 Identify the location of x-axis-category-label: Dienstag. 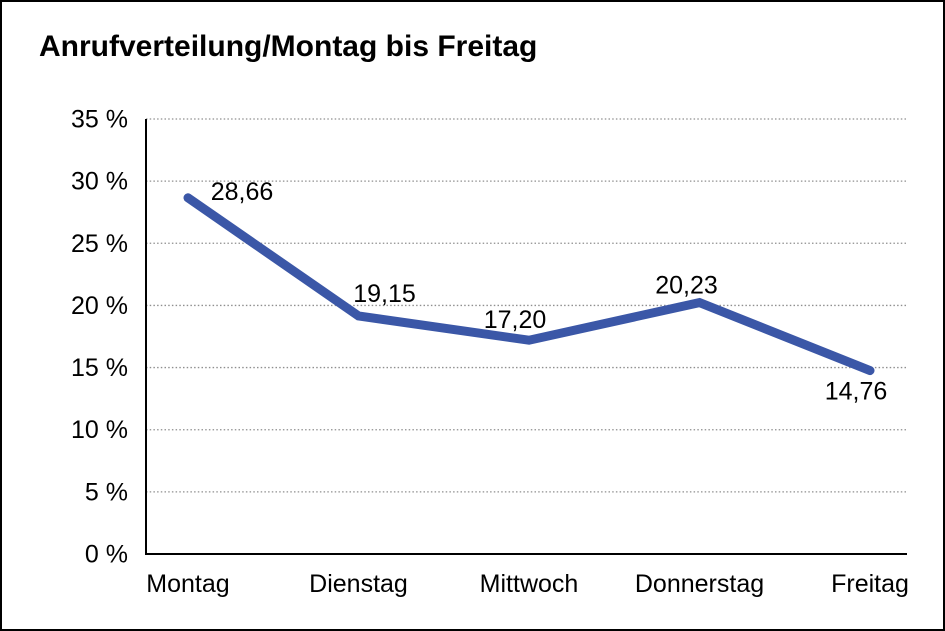
(358, 584).